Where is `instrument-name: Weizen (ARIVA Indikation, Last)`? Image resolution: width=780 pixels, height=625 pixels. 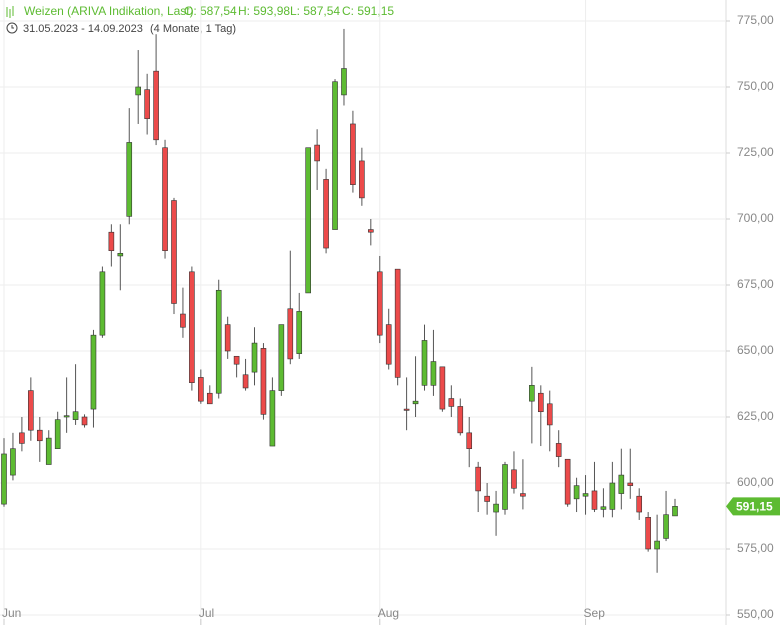 instrument-name: Weizen (ARIVA Indikation, Last) is located at coordinates (109, 11).